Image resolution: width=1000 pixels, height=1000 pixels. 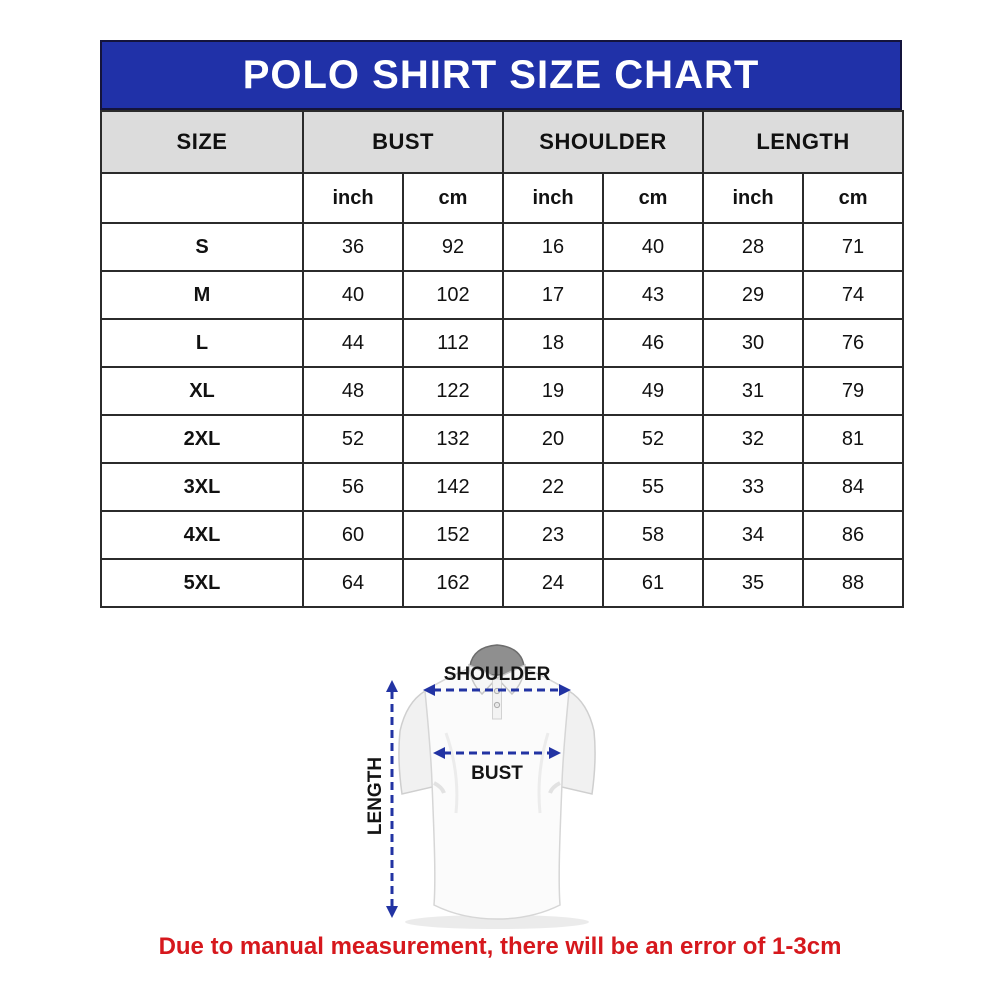 I want to click on bust-arrow-left-head, so click(x=439, y=753).